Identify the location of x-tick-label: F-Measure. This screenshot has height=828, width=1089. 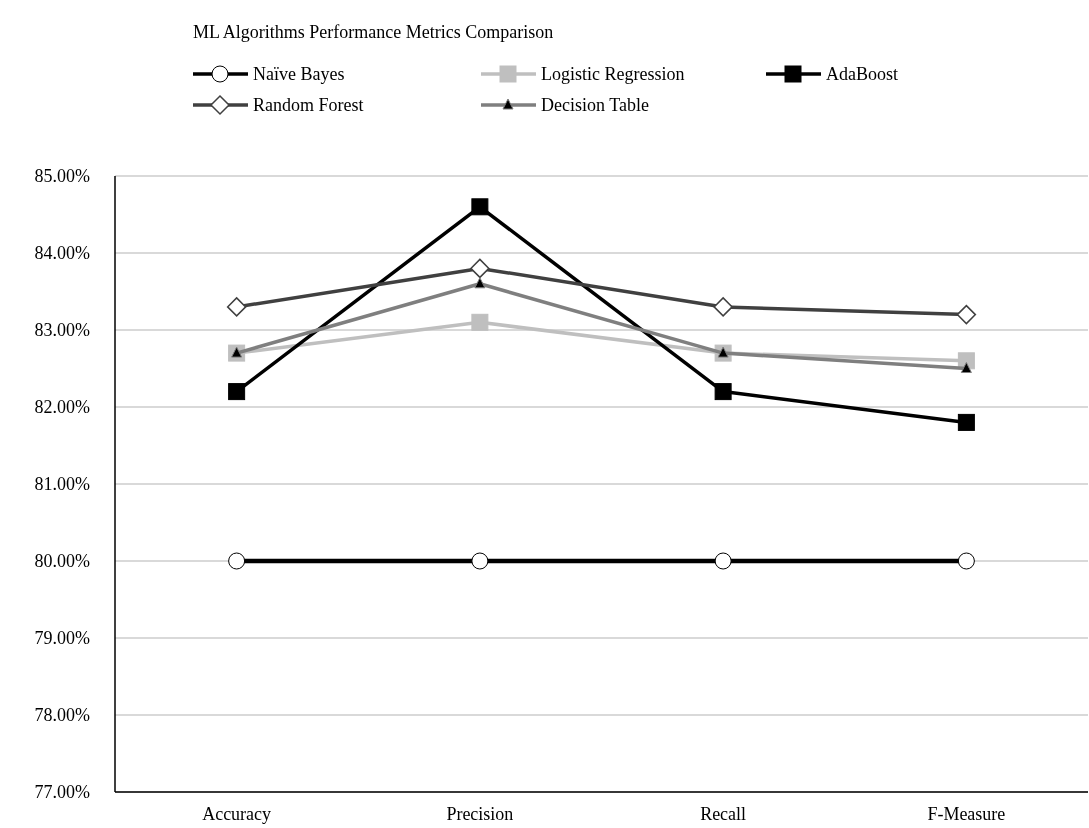
(966, 814).